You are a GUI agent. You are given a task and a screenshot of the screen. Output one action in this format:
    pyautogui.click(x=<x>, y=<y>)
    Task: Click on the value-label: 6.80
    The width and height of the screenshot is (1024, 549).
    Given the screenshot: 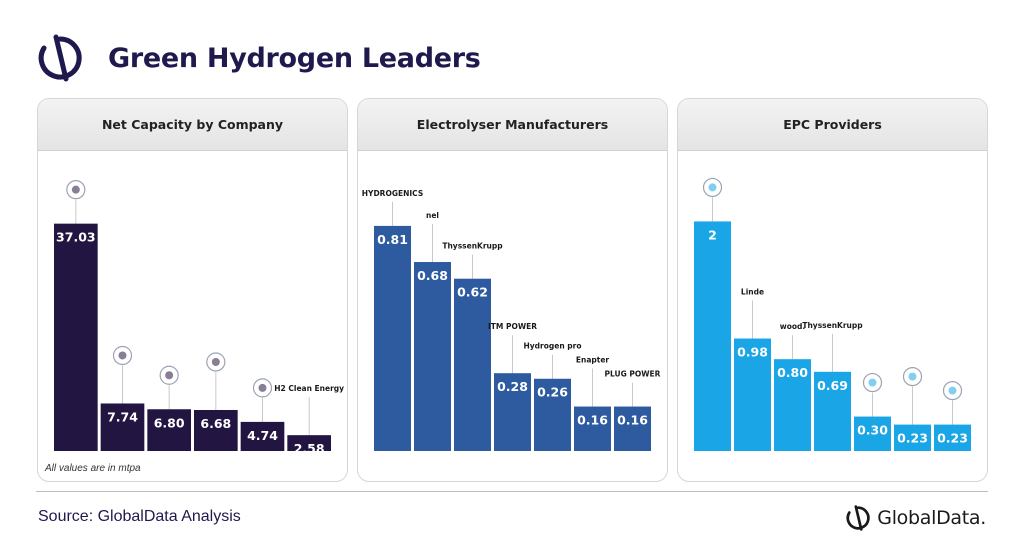 What is the action you would take?
    pyautogui.click(x=169, y=422)
    